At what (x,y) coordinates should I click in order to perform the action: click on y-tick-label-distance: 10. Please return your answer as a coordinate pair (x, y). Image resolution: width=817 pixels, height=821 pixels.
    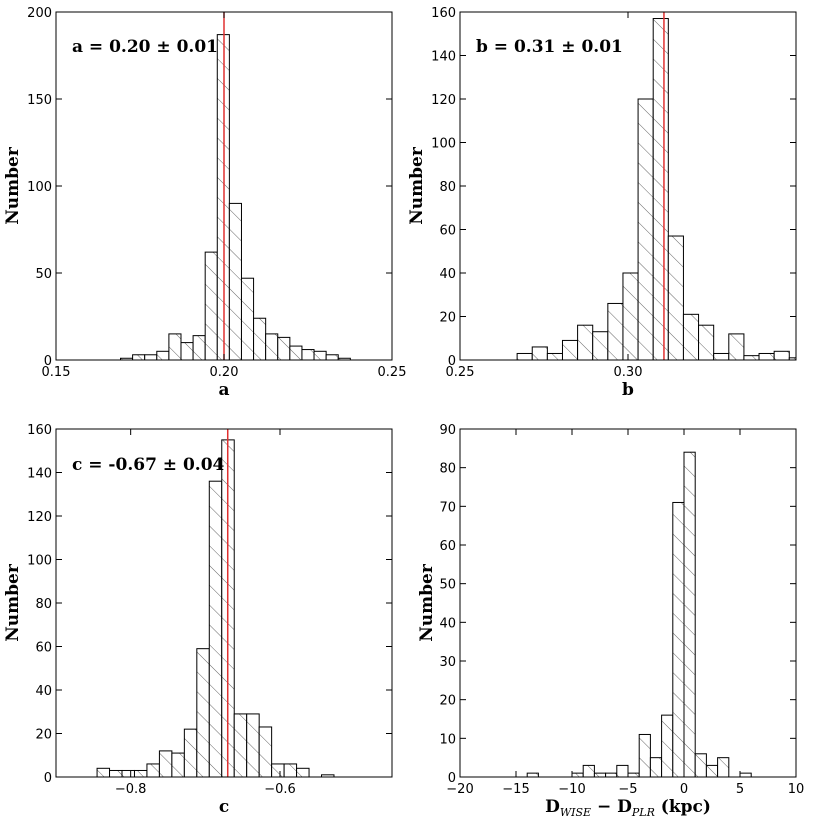
    Looking at the image, I should click on (447, 739).